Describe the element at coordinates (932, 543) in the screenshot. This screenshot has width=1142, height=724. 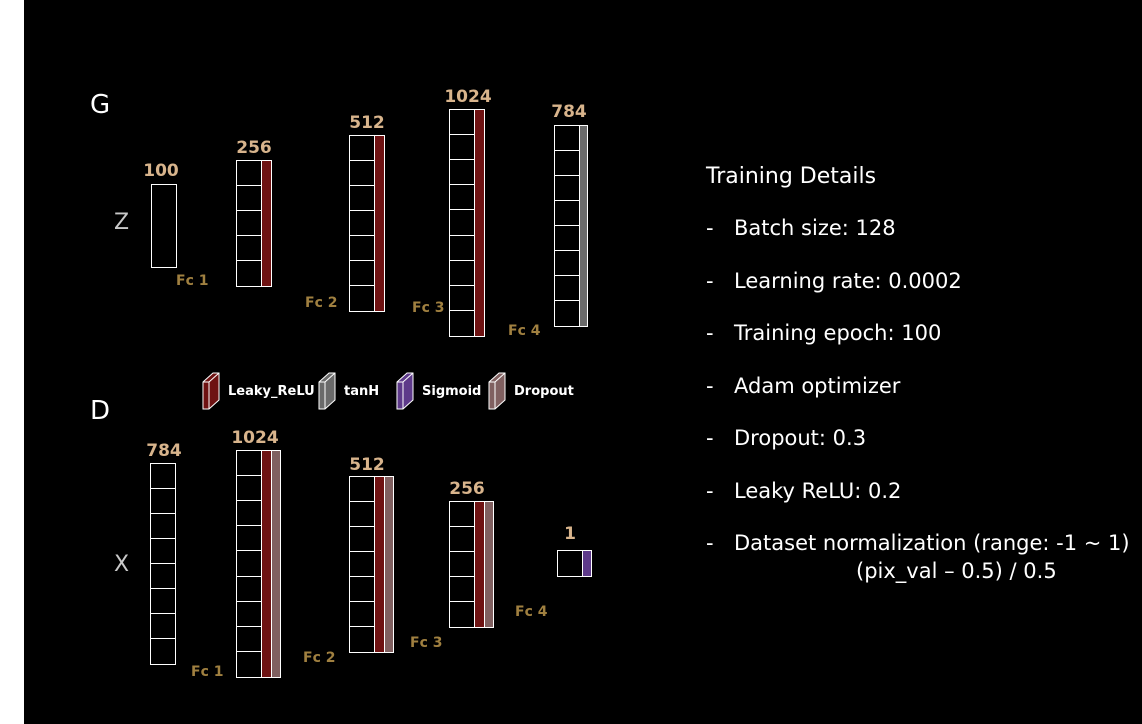
I see `training-item-text: Dataset normalization (range: -1 ~ 1)` at that location.